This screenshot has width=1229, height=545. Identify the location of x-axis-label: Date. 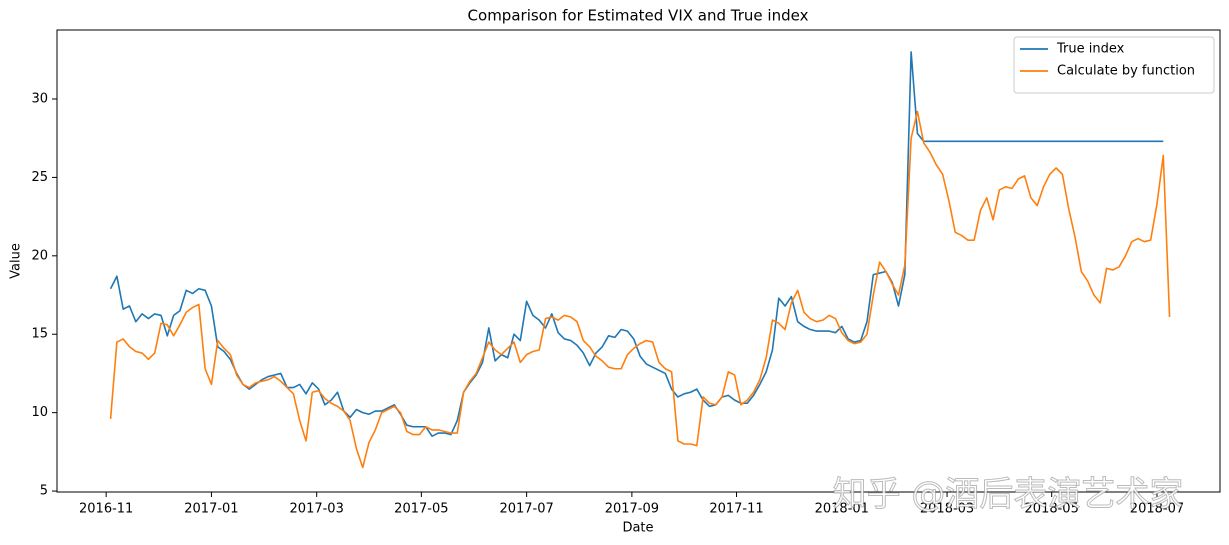
(637, 528).